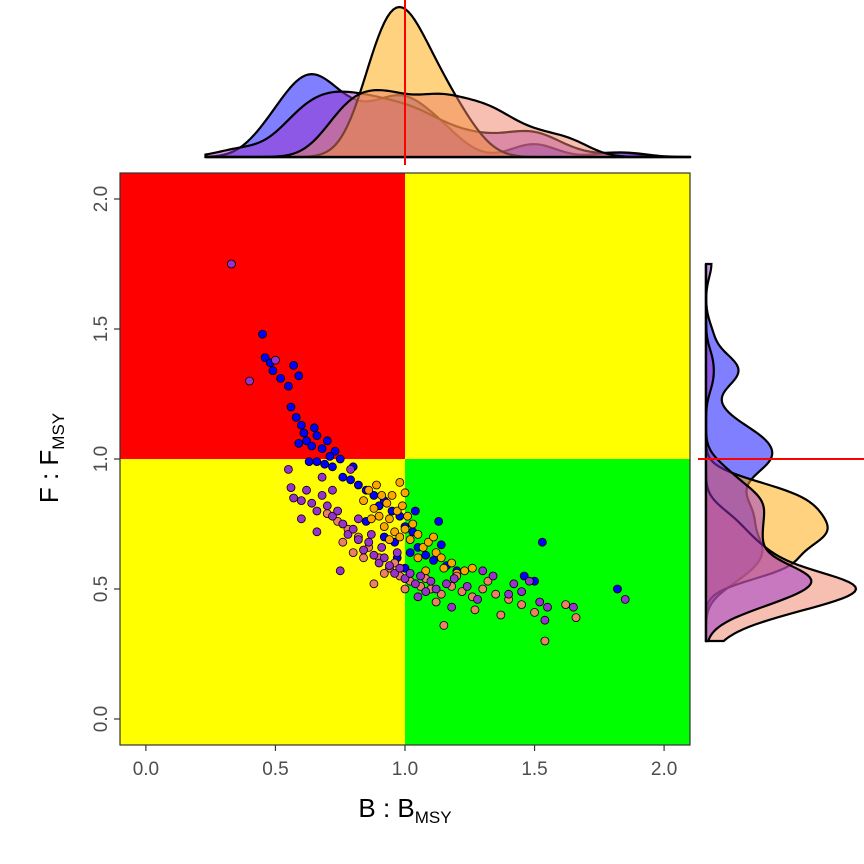  I want to click on y-tick-label: 1.0, so click(101, 459).